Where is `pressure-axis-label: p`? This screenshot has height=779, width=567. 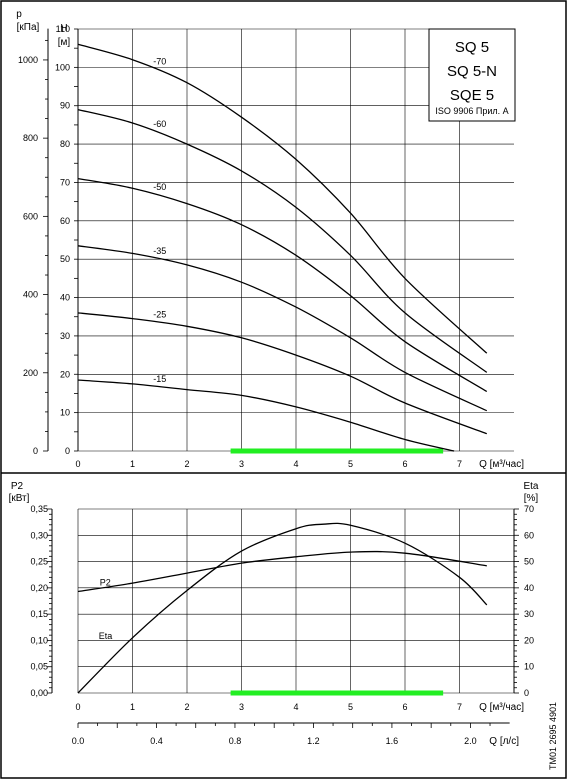
pressure-axis-label: p is located at coordinates (19, 14).